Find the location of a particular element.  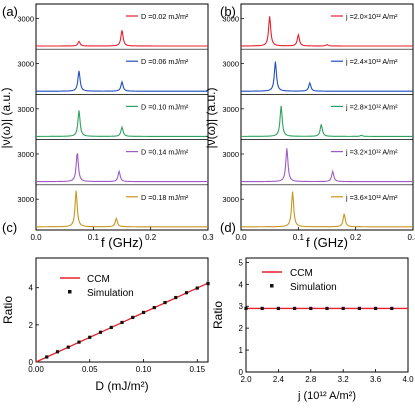

panel-d-legend: CCM Simulation is located at coordinates (299, 280).